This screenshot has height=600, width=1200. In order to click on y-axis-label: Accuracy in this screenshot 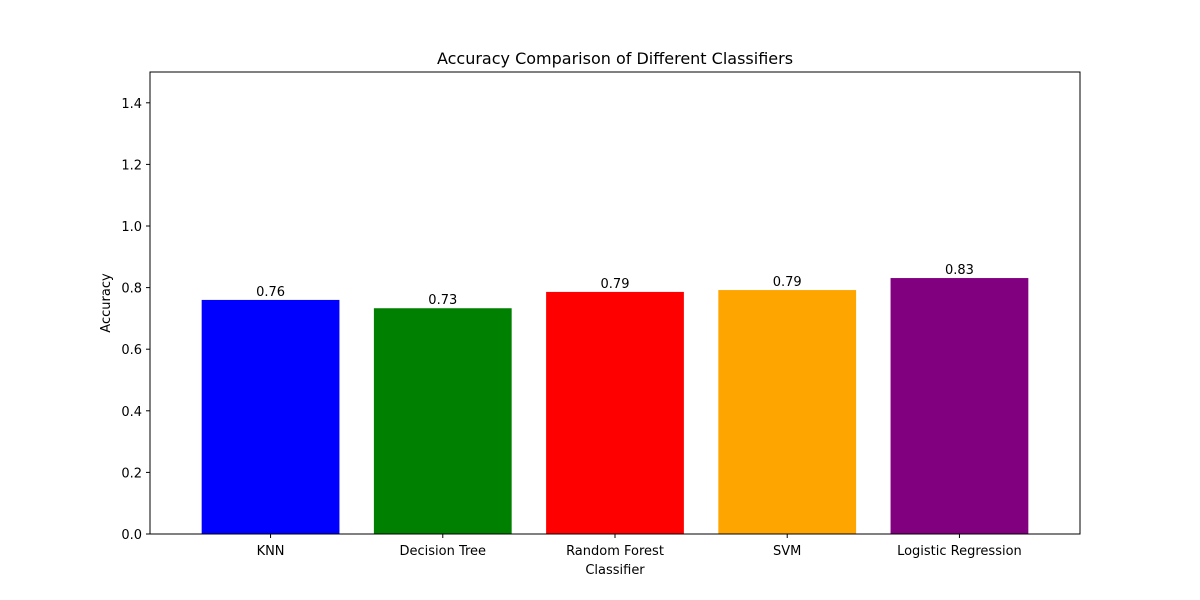, I will do `click(106, 303)`.